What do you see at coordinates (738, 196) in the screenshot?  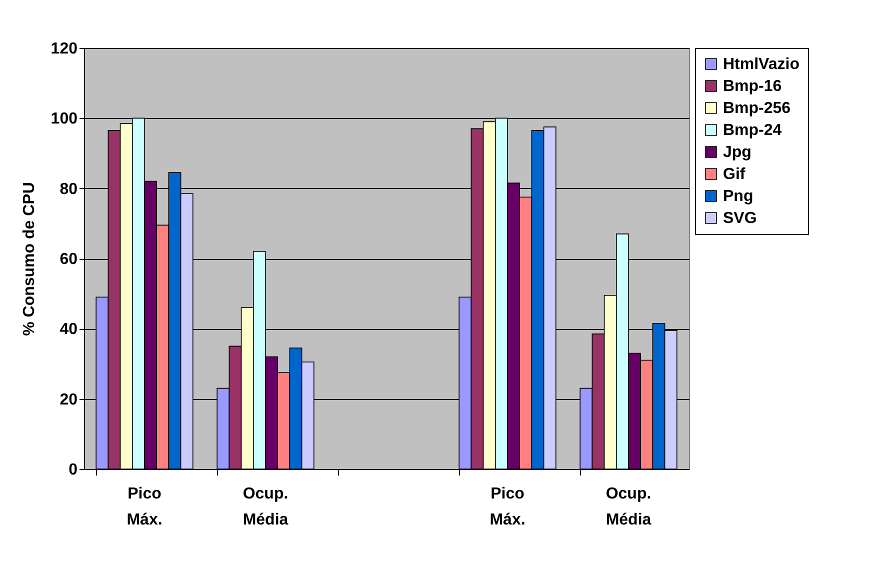 I see `legend-label: Png` at bounding box center [738, 196].